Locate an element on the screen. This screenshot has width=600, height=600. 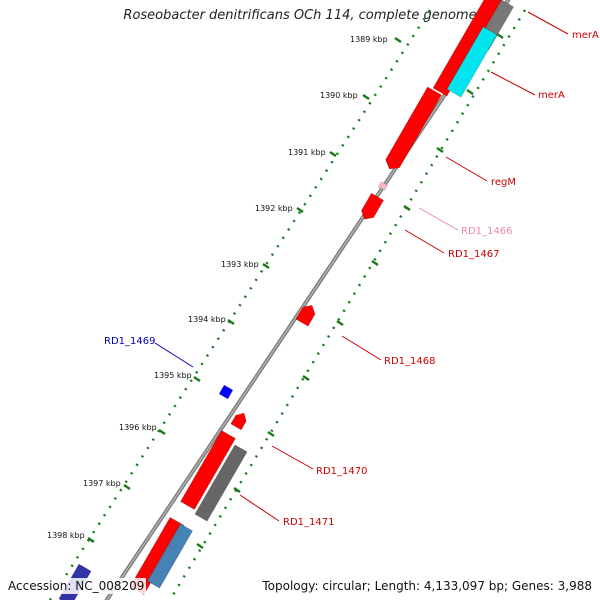
gene-rd1-1466-shape is located at coordinates (383, 186).